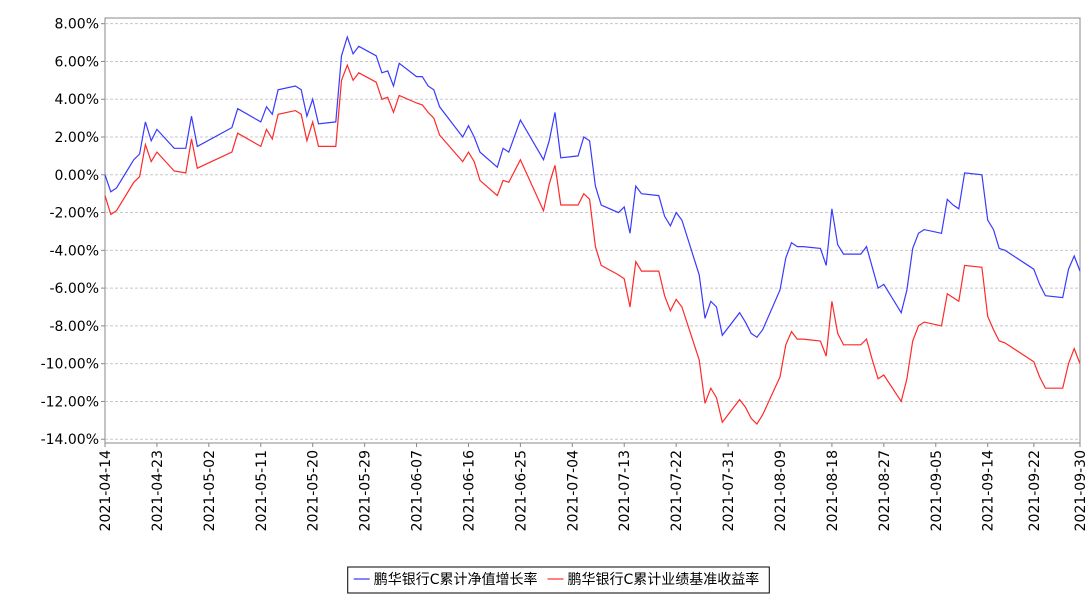 The width and height of the screenshot is (1089, 601). I want to click on legend: 鹏华银行C累计净值增长率 鹏华银行C累计业绩基准收益率, so click(558, 580).